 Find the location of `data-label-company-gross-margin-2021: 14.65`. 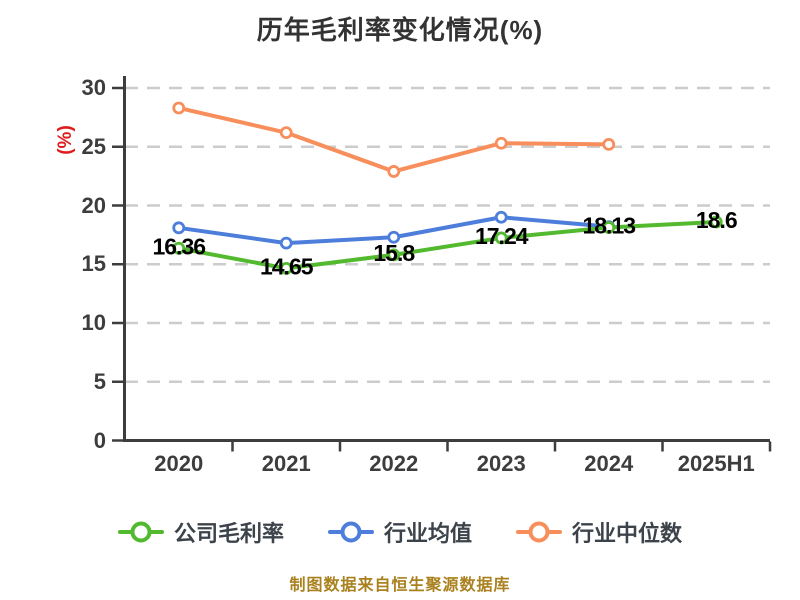

data-label-company-gross-margin-2021: 14.65 is located at coordinates (287, 266).